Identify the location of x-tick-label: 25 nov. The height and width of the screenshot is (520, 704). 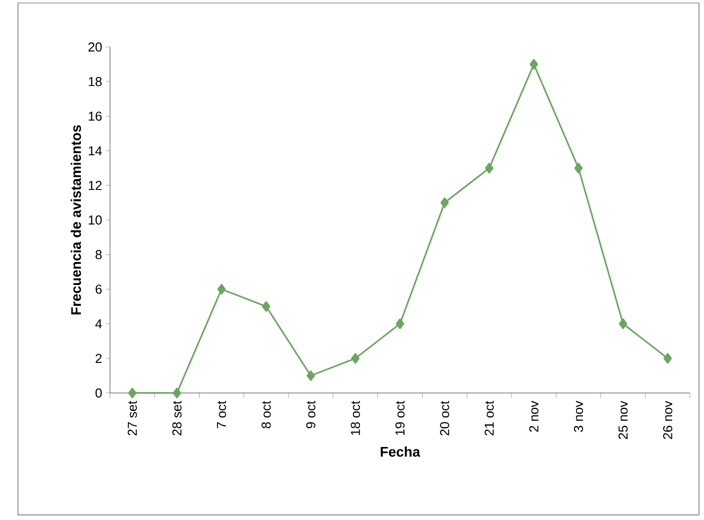
(623, 419).